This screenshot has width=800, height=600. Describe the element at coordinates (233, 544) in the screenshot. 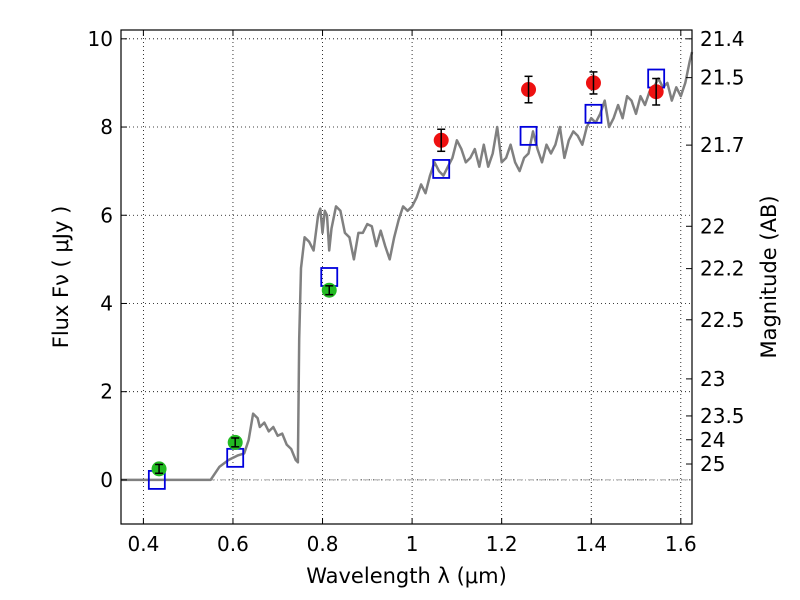

I see `x-tick-label: 0.6` at that location.